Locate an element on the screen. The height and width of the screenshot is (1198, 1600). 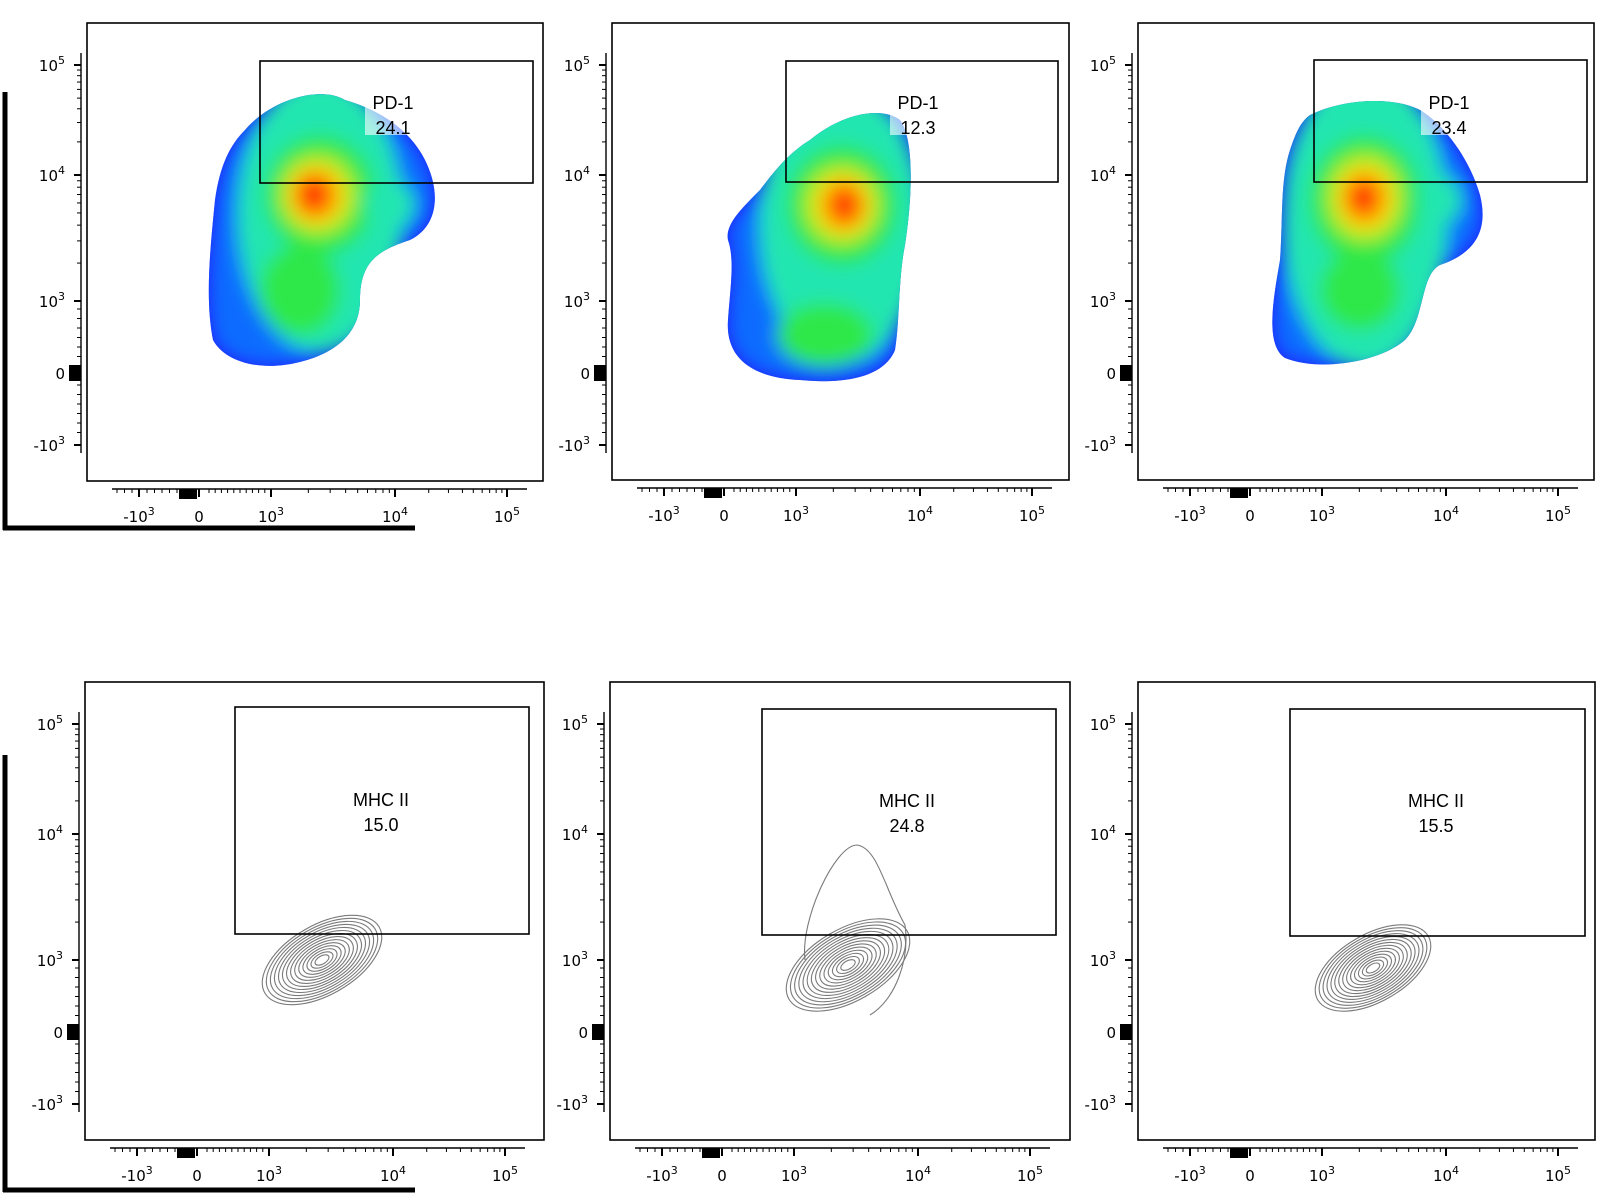
panel-3: 10⁵ 10⁴ 10³ 0 -103 -103 0 10³ 10⁴ 10⁵ PD-1 23.4 is located at coordinates (1340, 273).